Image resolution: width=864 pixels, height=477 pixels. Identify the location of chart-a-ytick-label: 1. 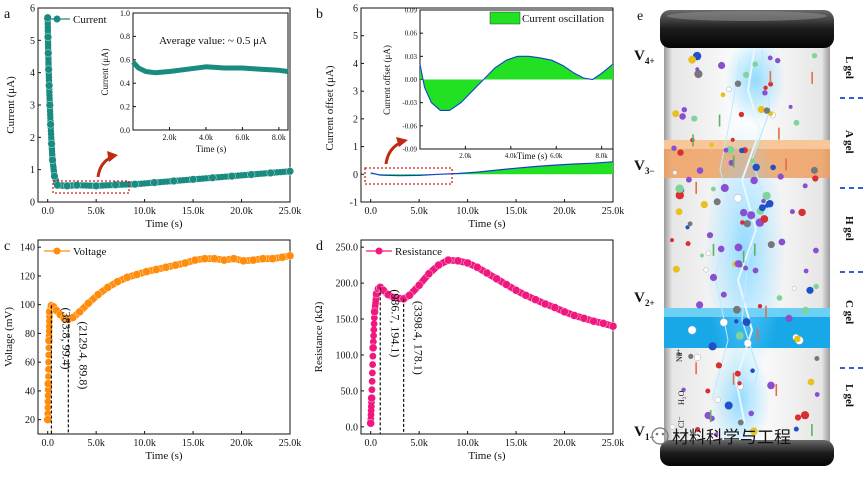
(32, 170).